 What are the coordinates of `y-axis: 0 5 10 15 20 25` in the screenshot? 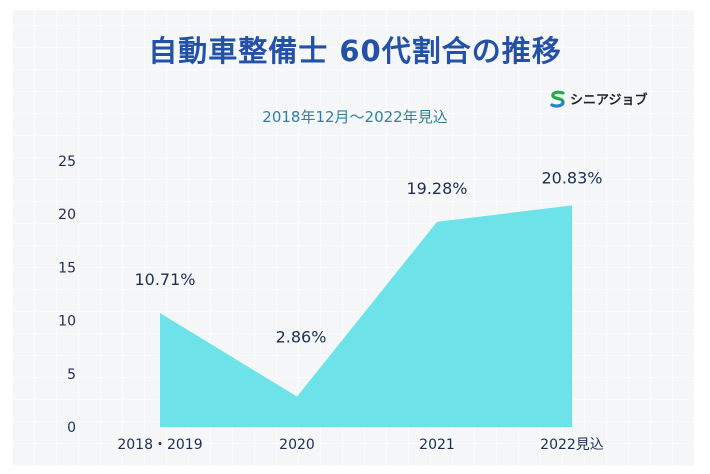 It's located at (67, 295).